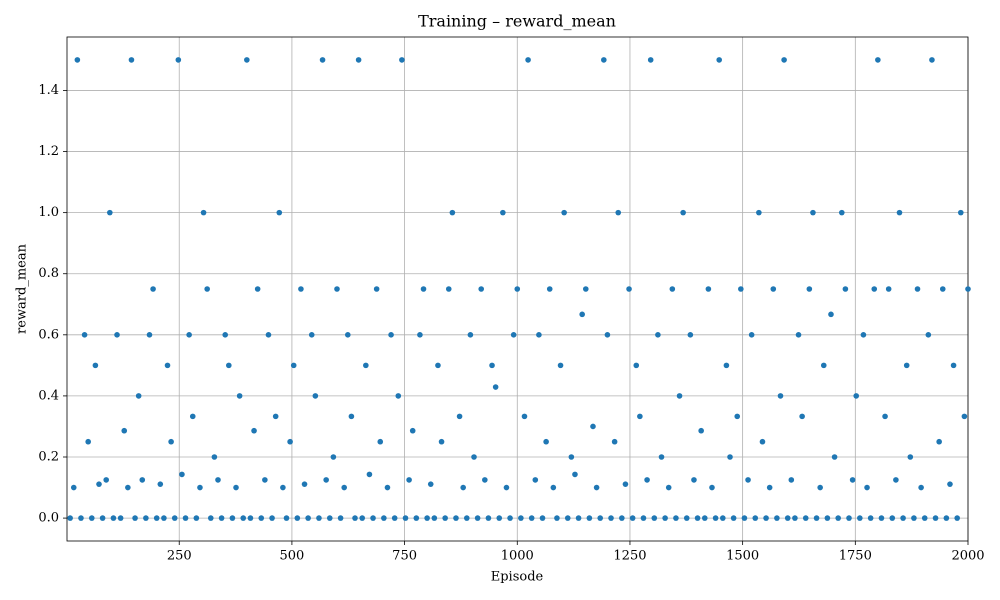 The height and width of the screenshot is (600, 1000). What do you see at coordinates (179, 556) in the screenshot?
I see `x-tick-label: 250` at bounding box center [179, 556].